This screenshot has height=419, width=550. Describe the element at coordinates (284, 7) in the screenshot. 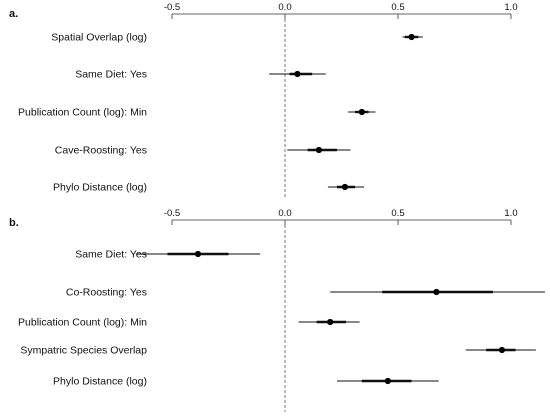

I see `panel-a-tick-label: 0.0` at that location.